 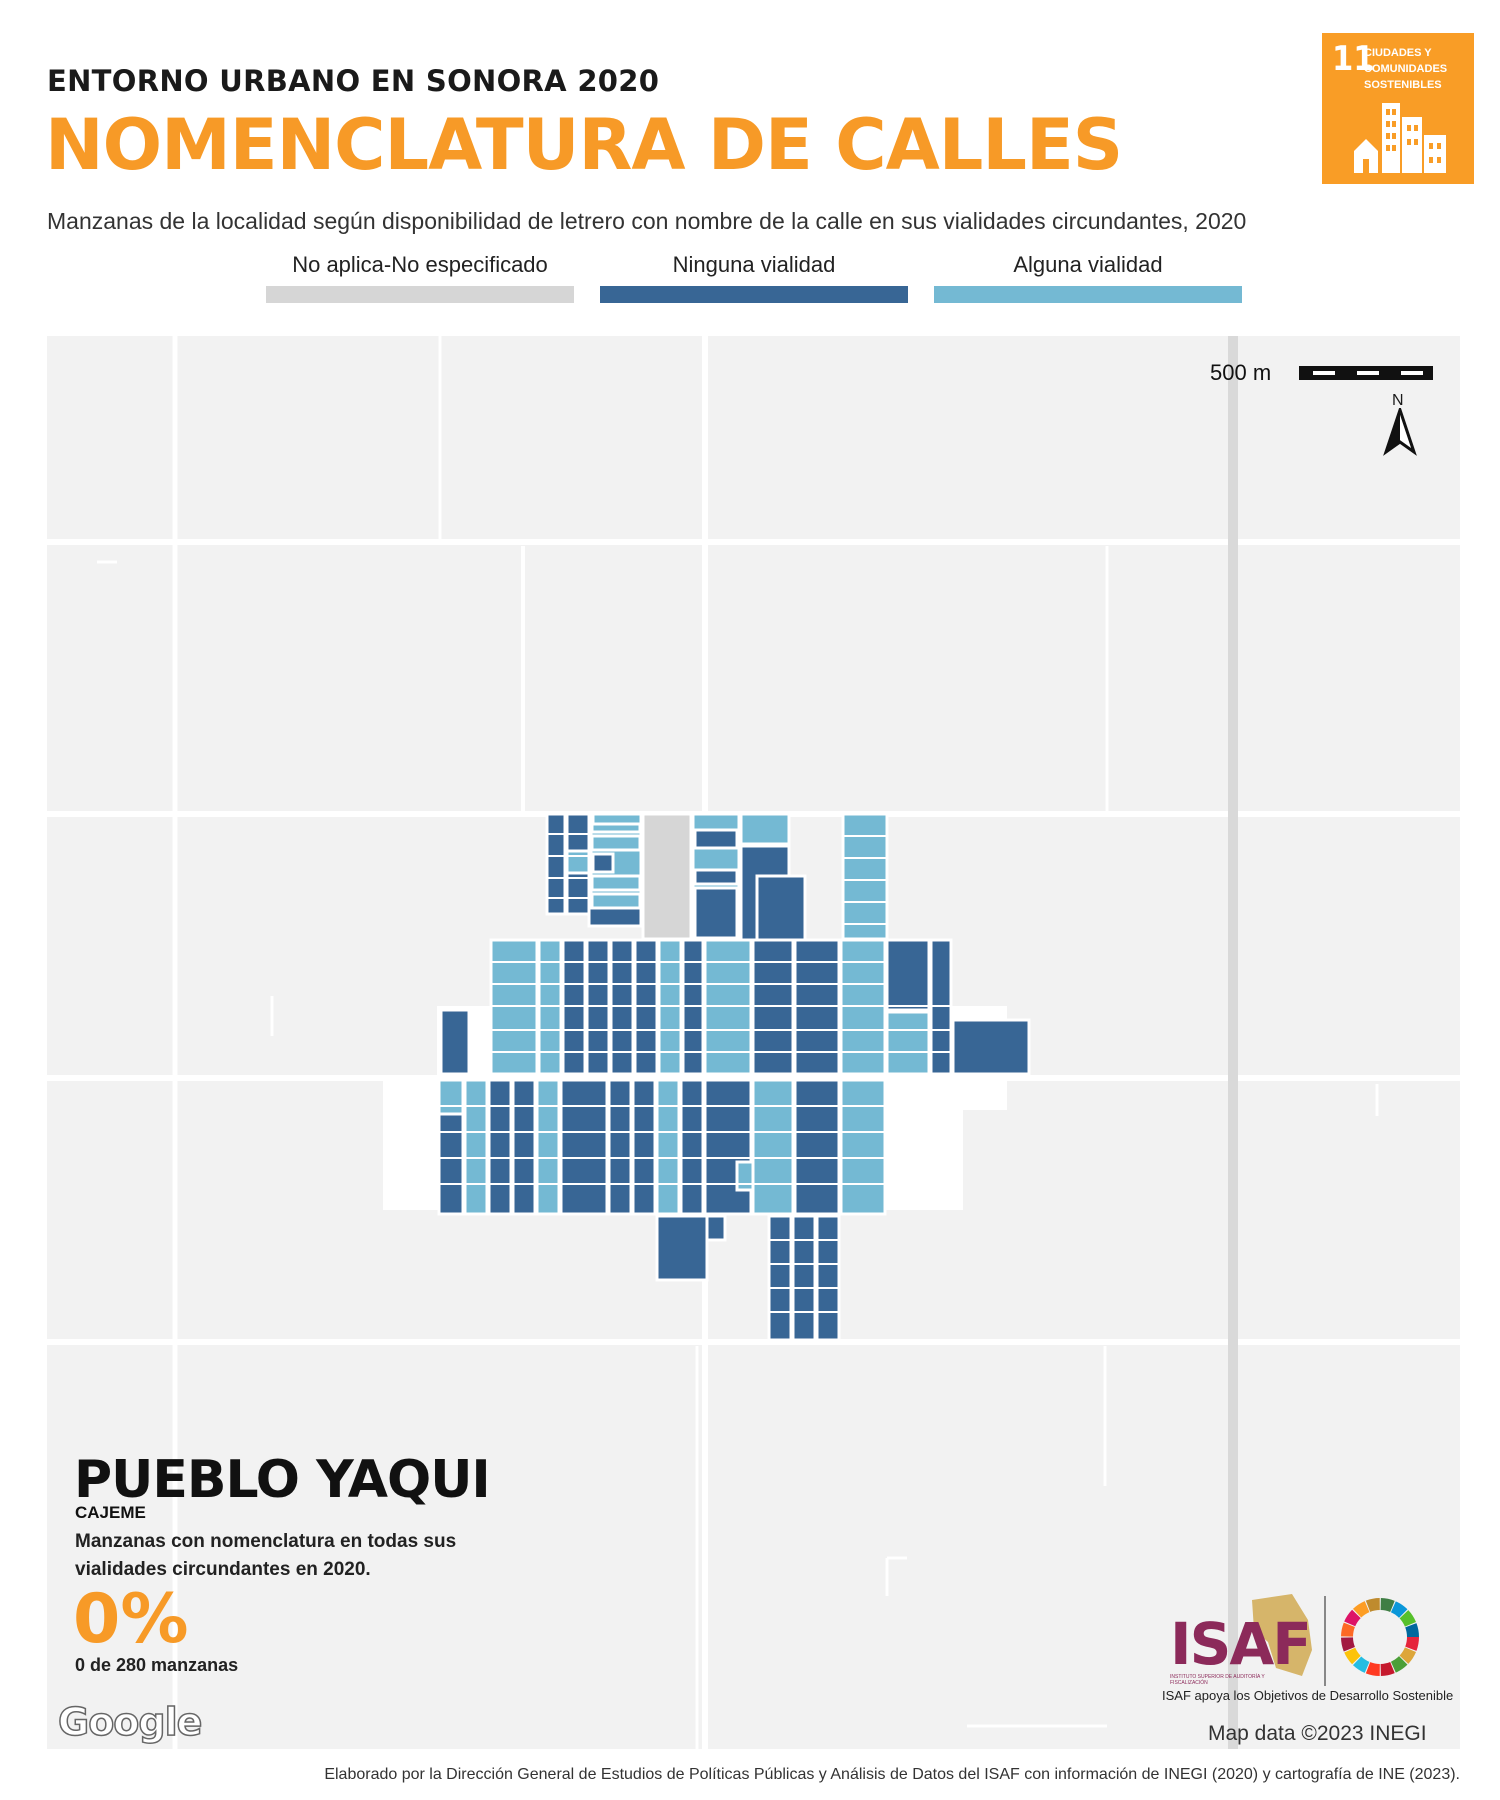 I want to click on legend-item-alguna: Alguna vialidad, so click(x=1088, y=276).